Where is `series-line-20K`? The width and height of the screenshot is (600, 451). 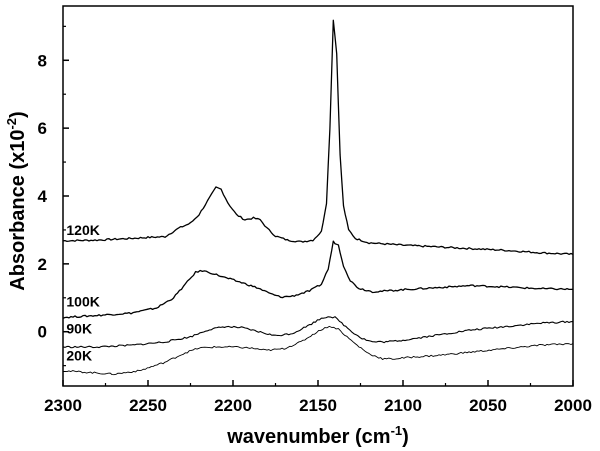 series-line-20K is located at coordinates (318, 350).